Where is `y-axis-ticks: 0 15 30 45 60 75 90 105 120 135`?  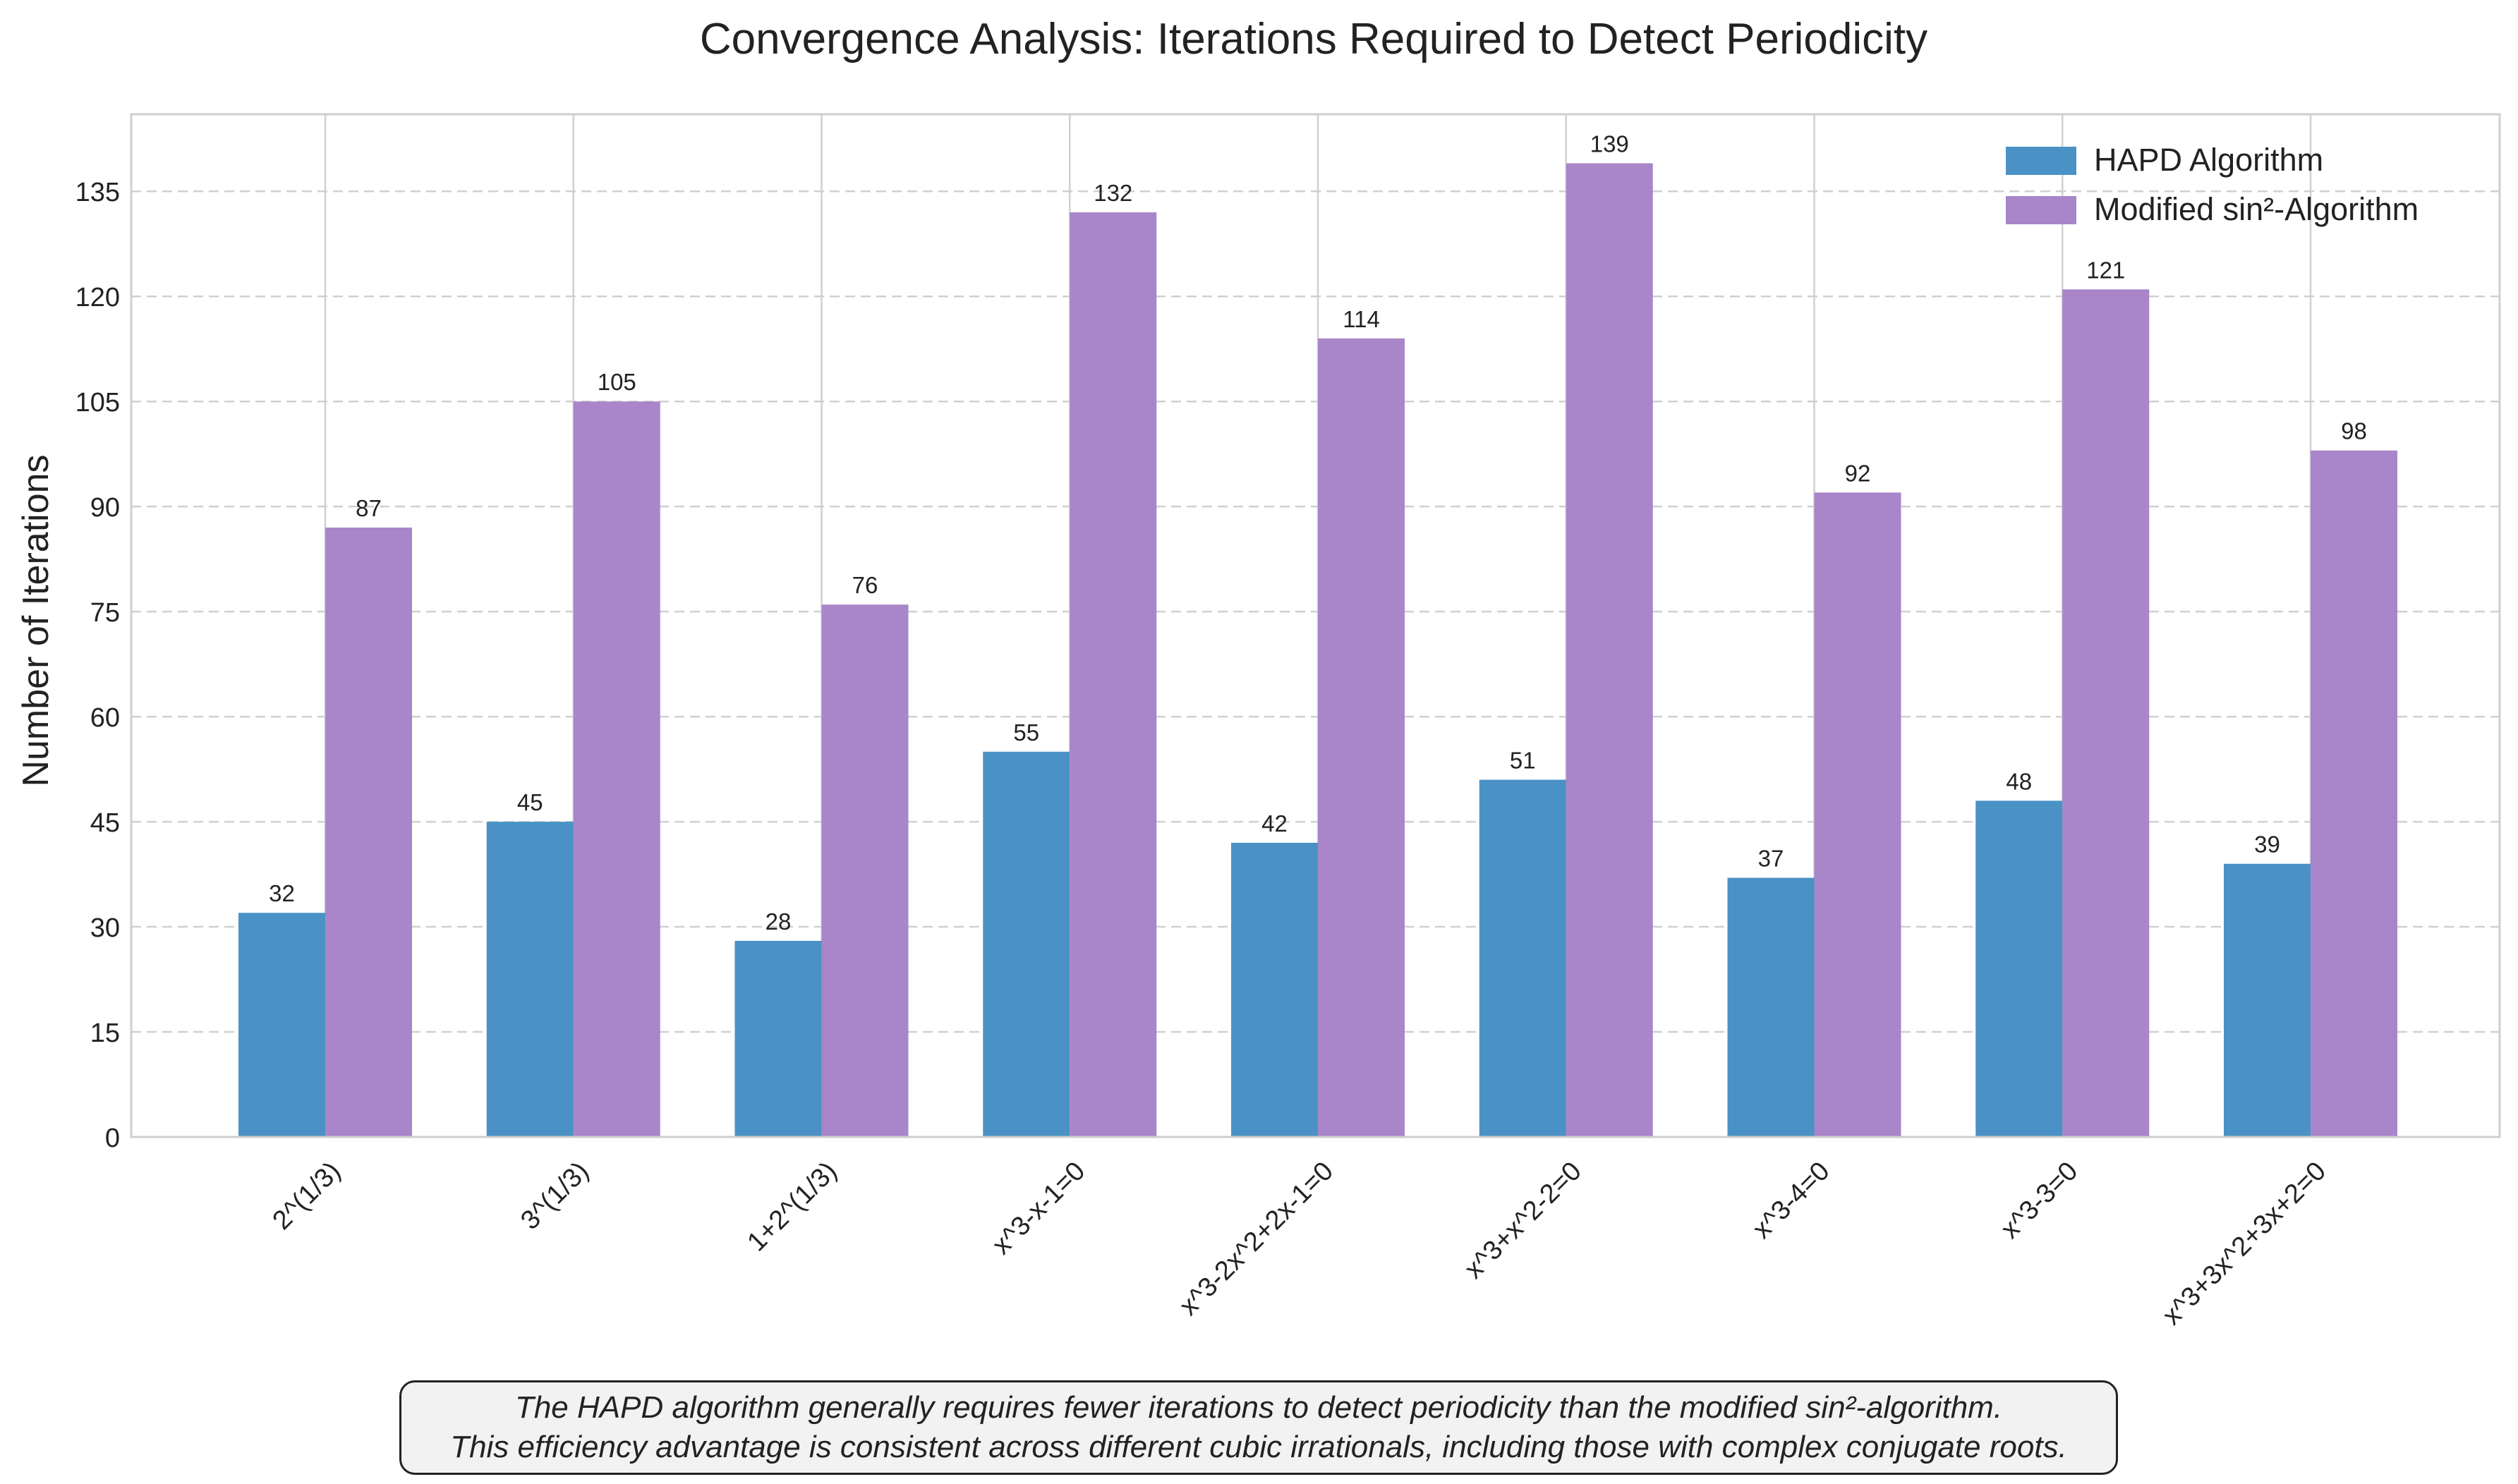 y-axis-ticks: 0 15 30 45 60 75 90 105 120 135 is located at coordinates (97, 665).